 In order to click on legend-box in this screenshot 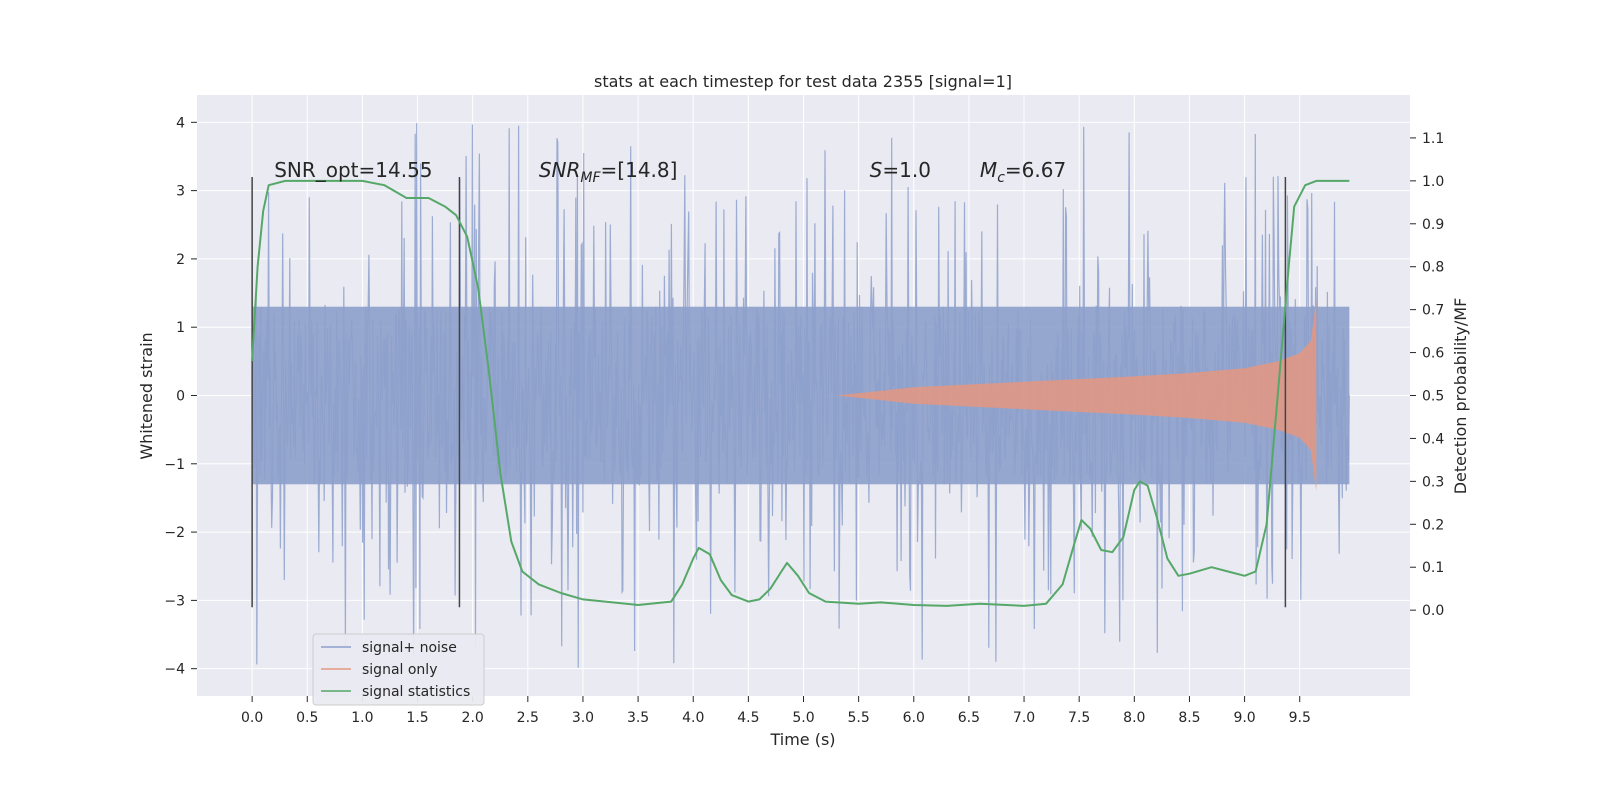, I will do `click(398, 669)`.